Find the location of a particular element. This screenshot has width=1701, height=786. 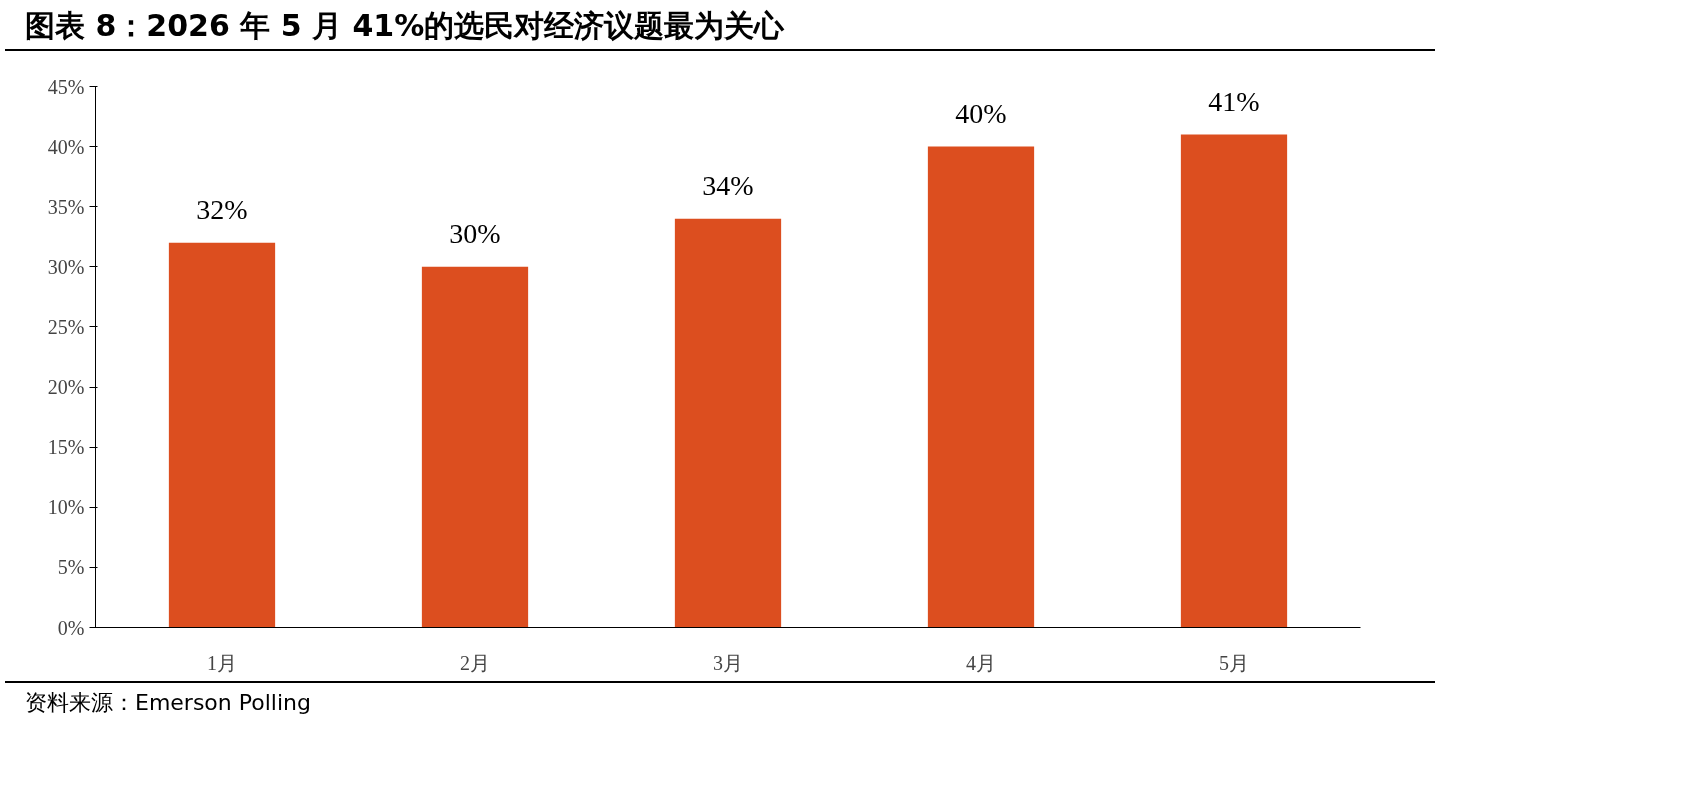

y-tick-label: 10% is located at coordinates (66, 507).